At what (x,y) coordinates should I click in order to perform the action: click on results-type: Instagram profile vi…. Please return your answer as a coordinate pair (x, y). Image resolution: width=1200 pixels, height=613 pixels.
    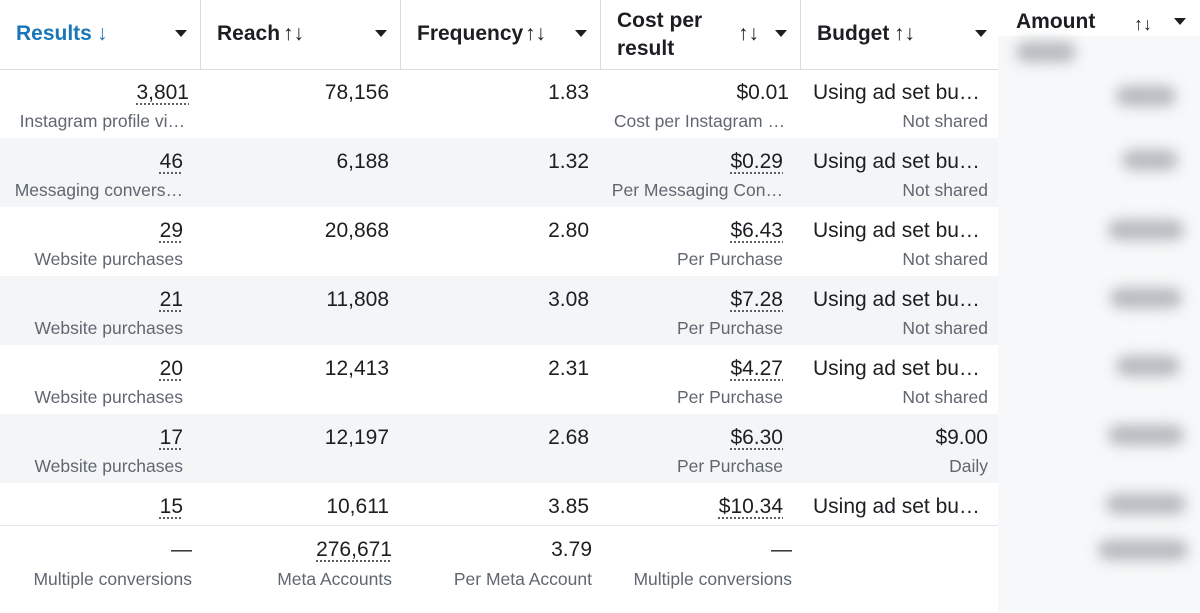
    Looking at the image, I should click on (102, 121).